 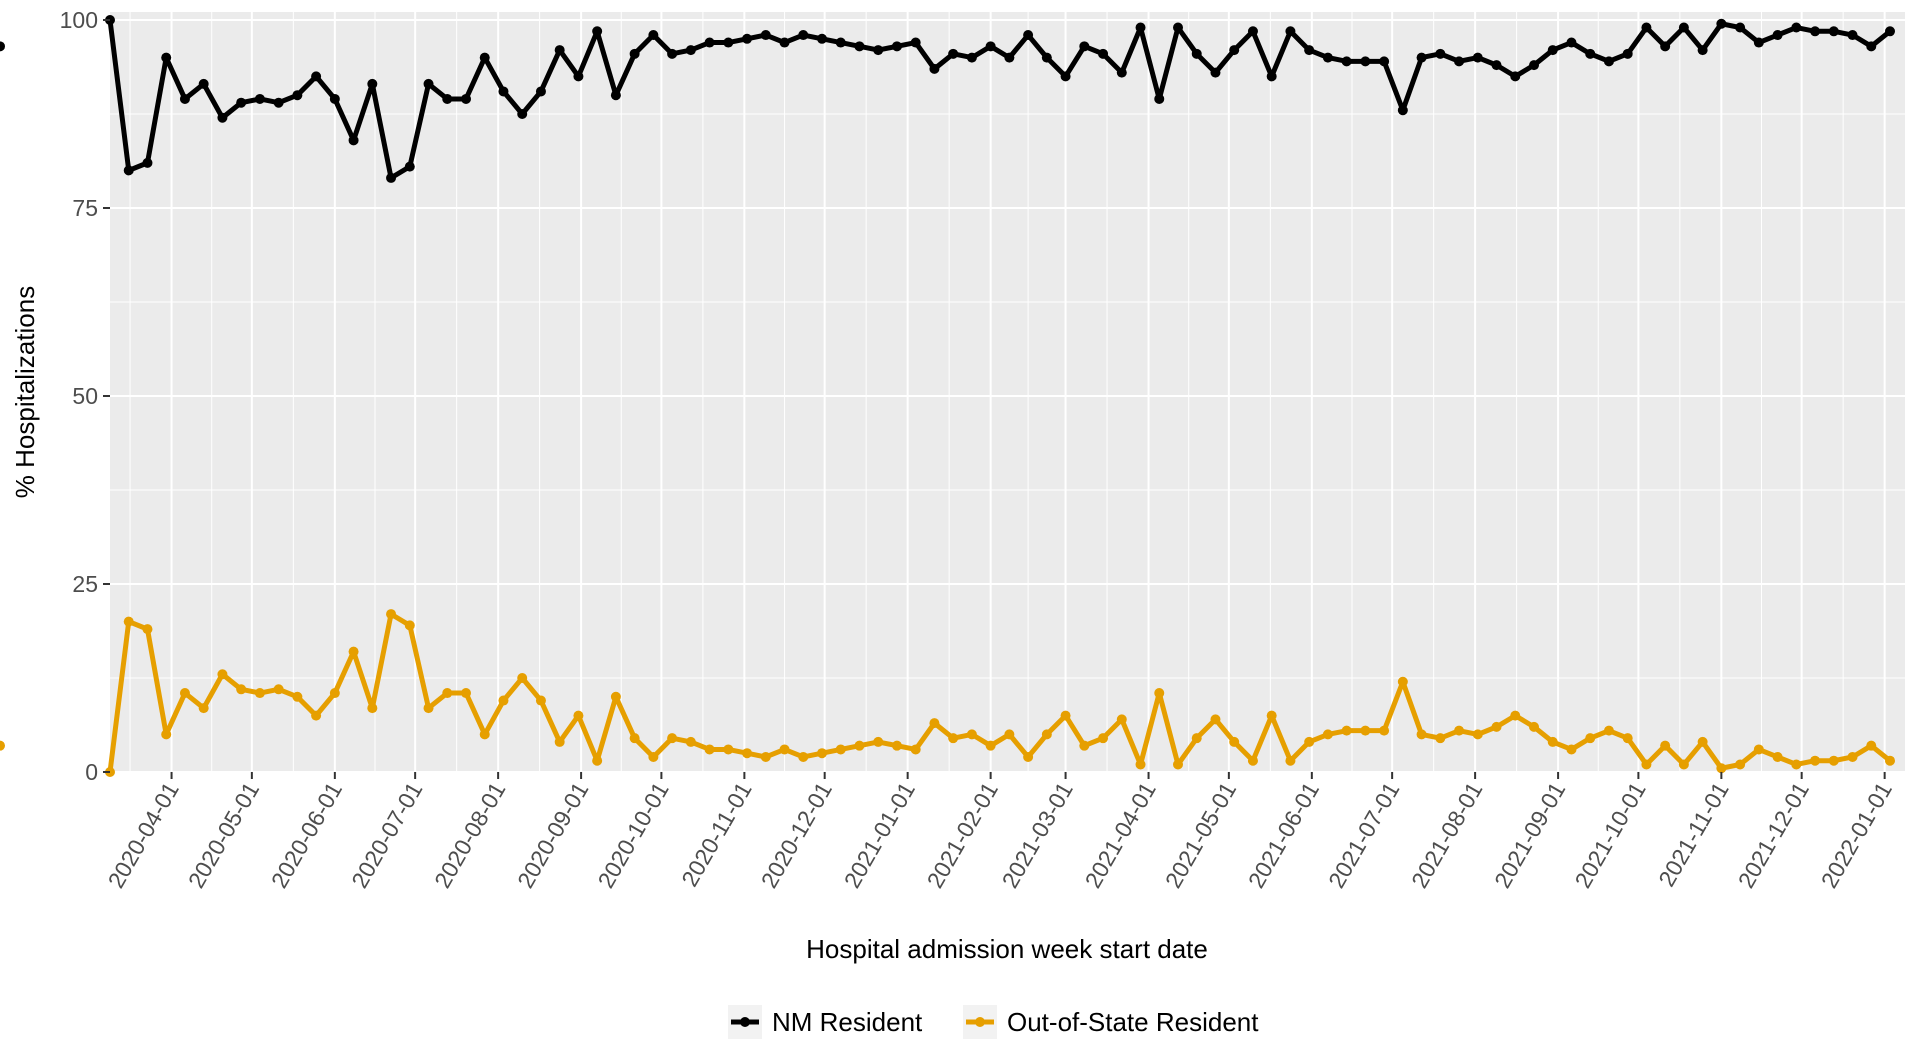 I want to click on legend: NM Resident Out-of-State Resident, so click(x=993, y=1022).